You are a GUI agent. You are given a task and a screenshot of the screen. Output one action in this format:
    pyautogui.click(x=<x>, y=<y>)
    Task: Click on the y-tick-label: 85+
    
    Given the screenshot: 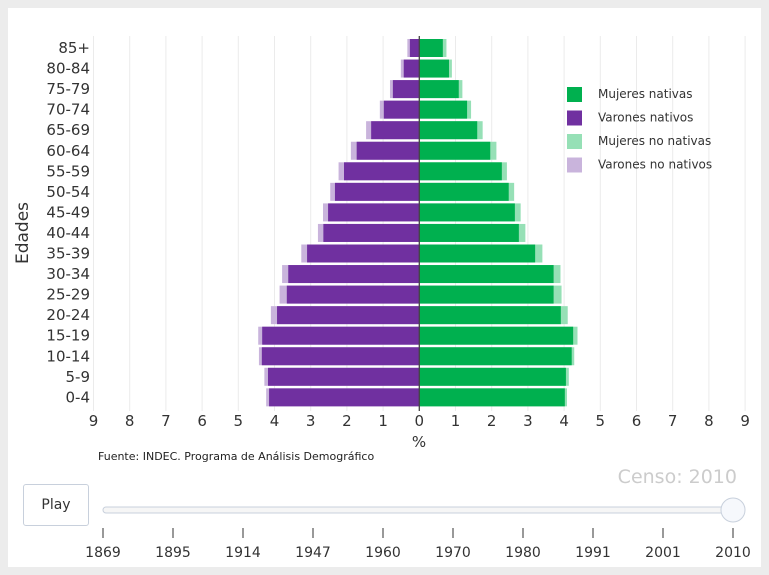 What is the action you would take?
    pyautogui.click(x=74, y=48)
    